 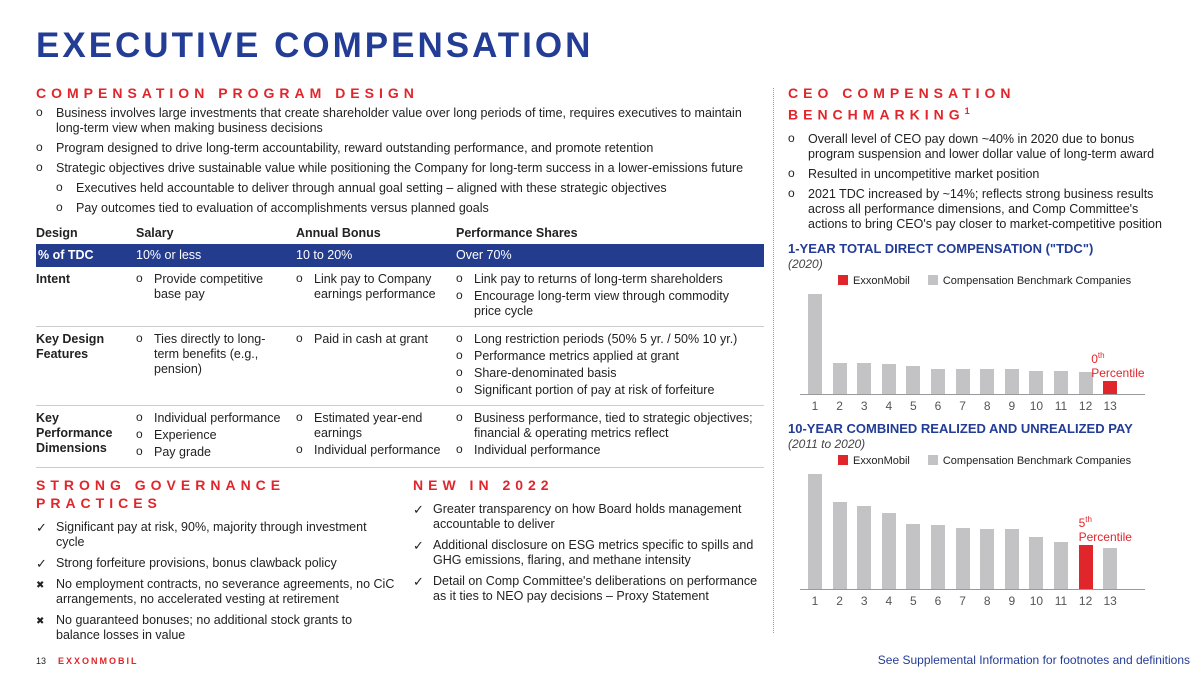 What do you see at coordinates (376, 366) in the screenshot?
I see `cell: Paid in cash at grant` at bounding box center [376, 366].